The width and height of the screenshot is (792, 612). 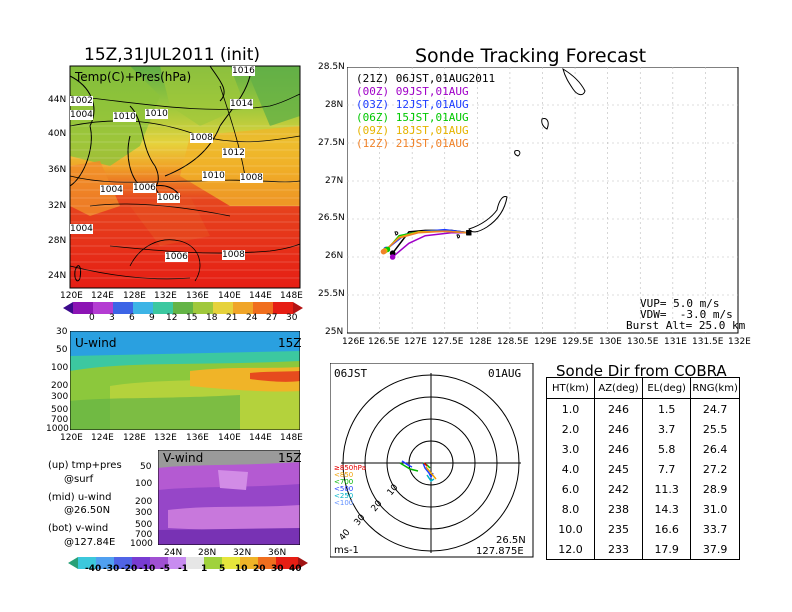 I want to click on polar-legend-entry: <700, so click(x=344, y=482).